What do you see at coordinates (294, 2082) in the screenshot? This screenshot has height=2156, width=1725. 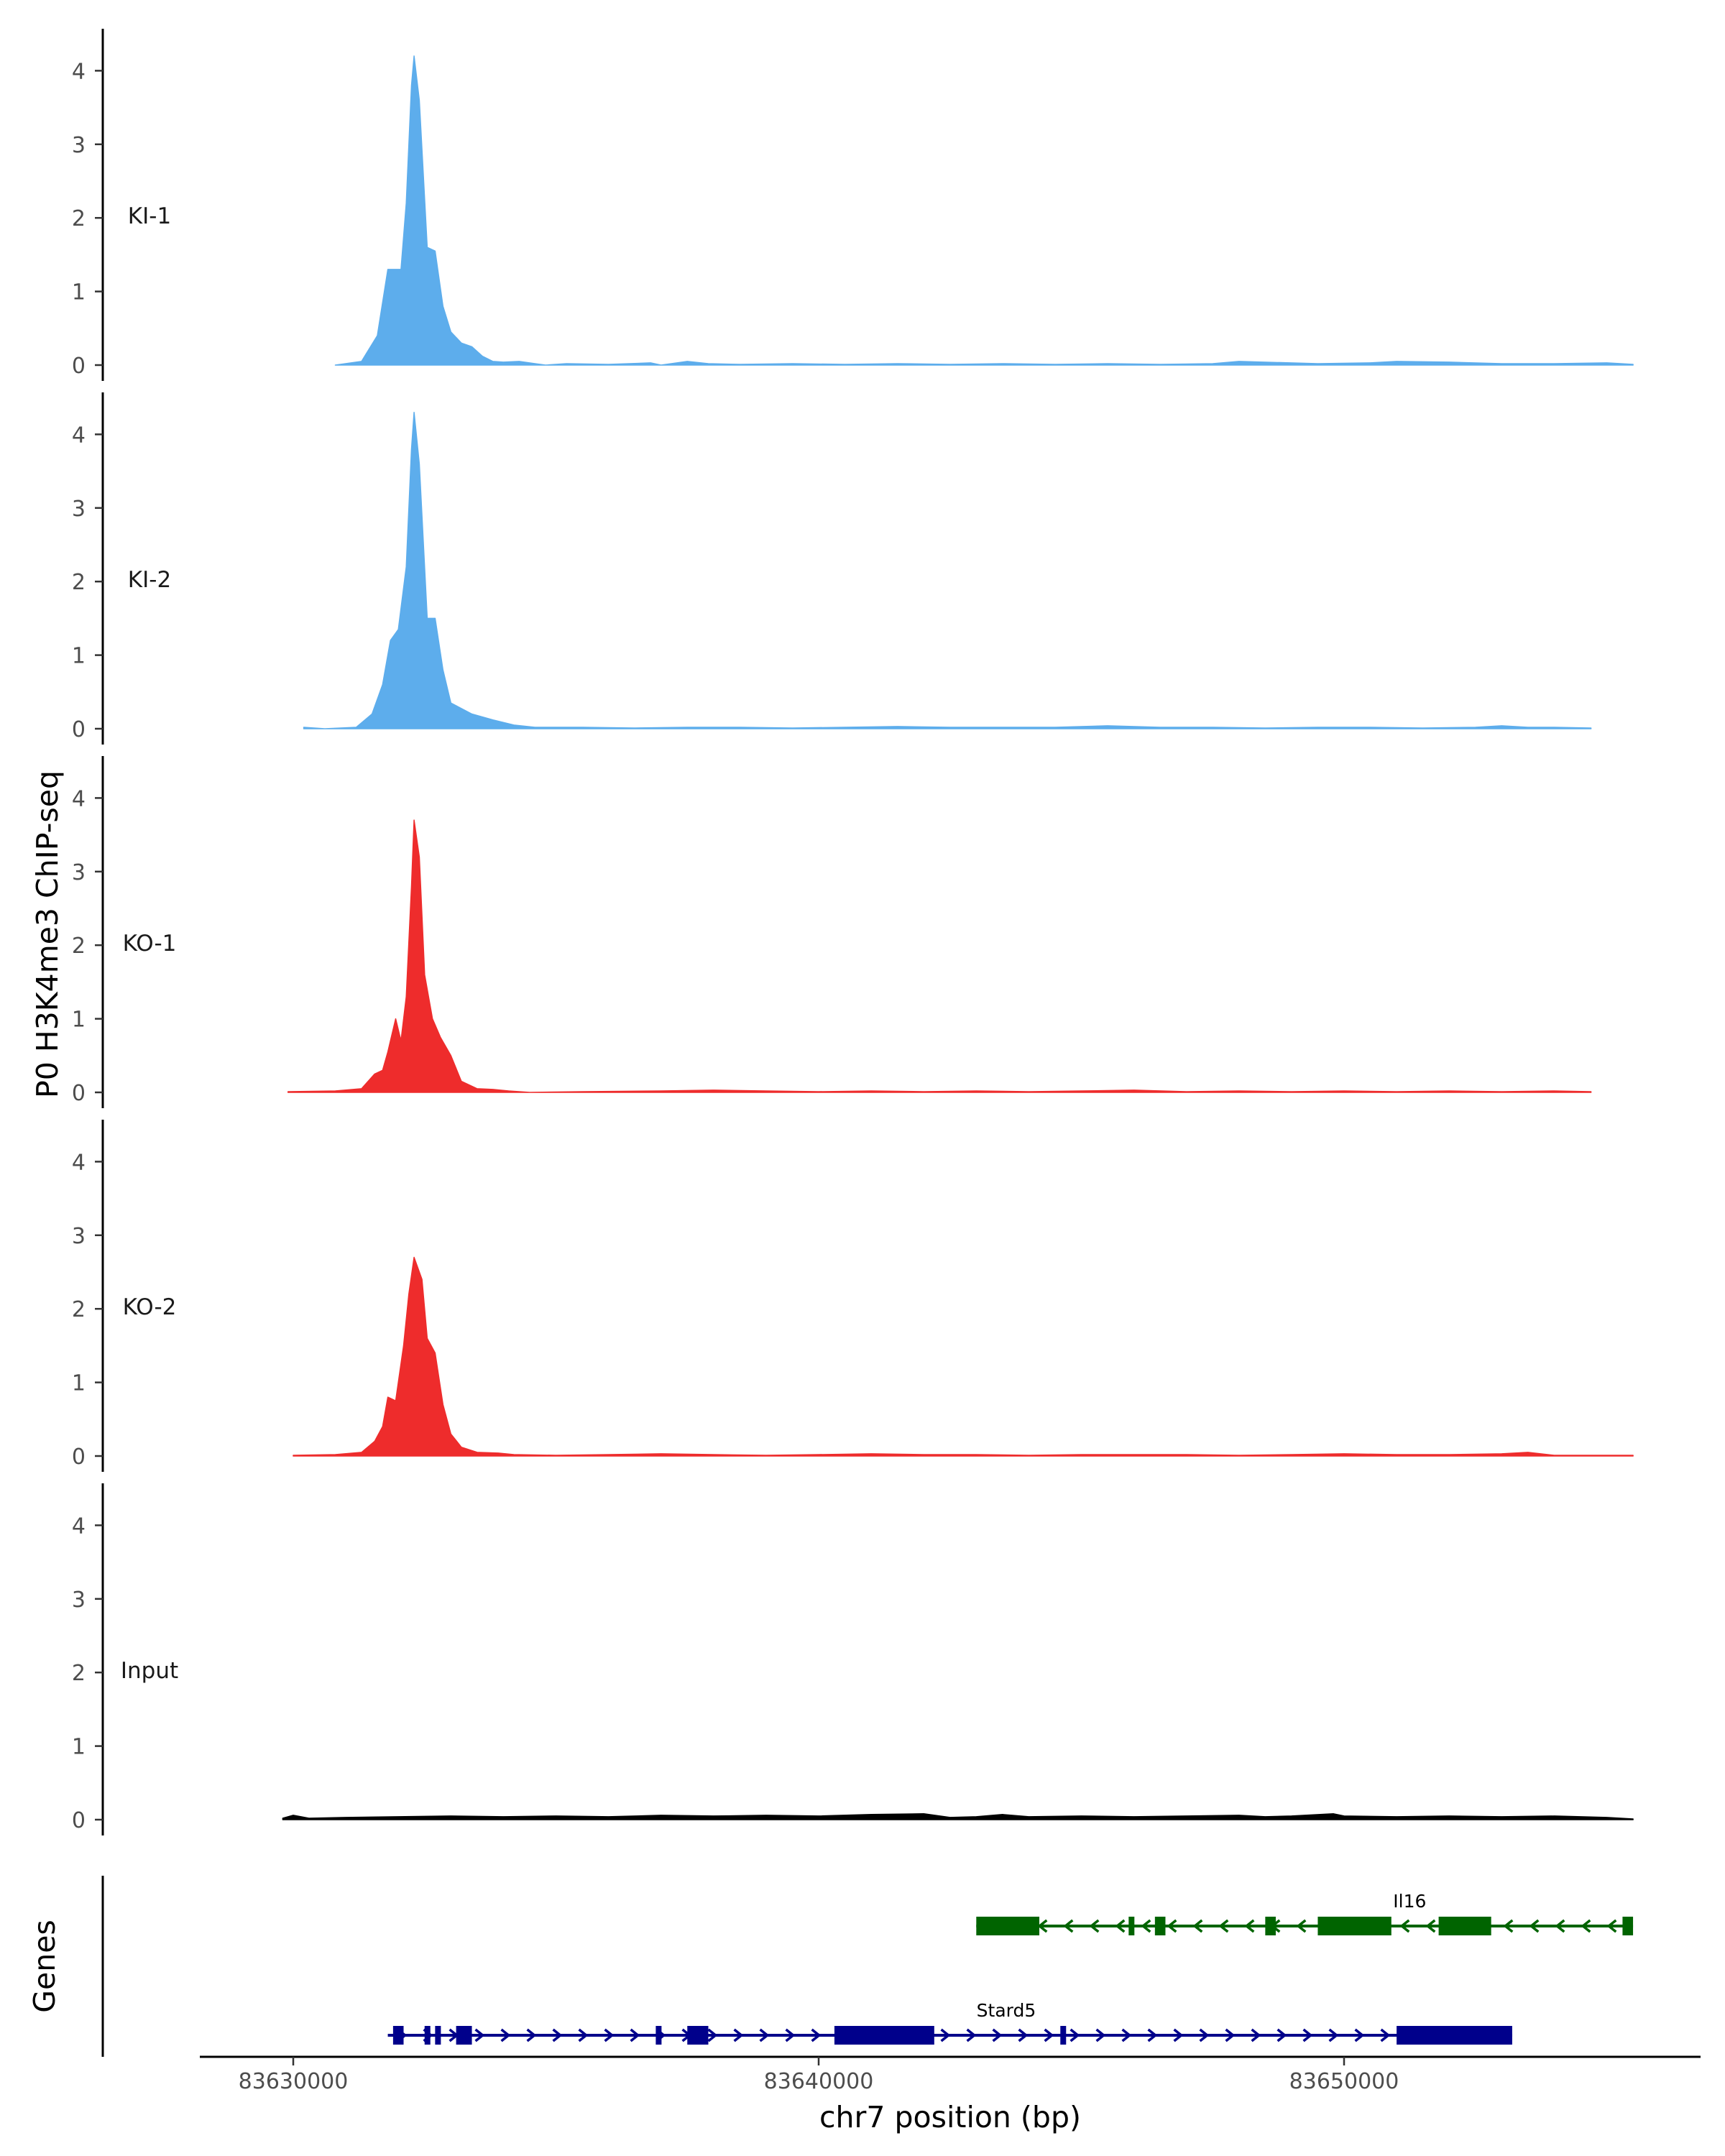 I see `x-tick-label: 83630000` at bounding box center [294, 2082].